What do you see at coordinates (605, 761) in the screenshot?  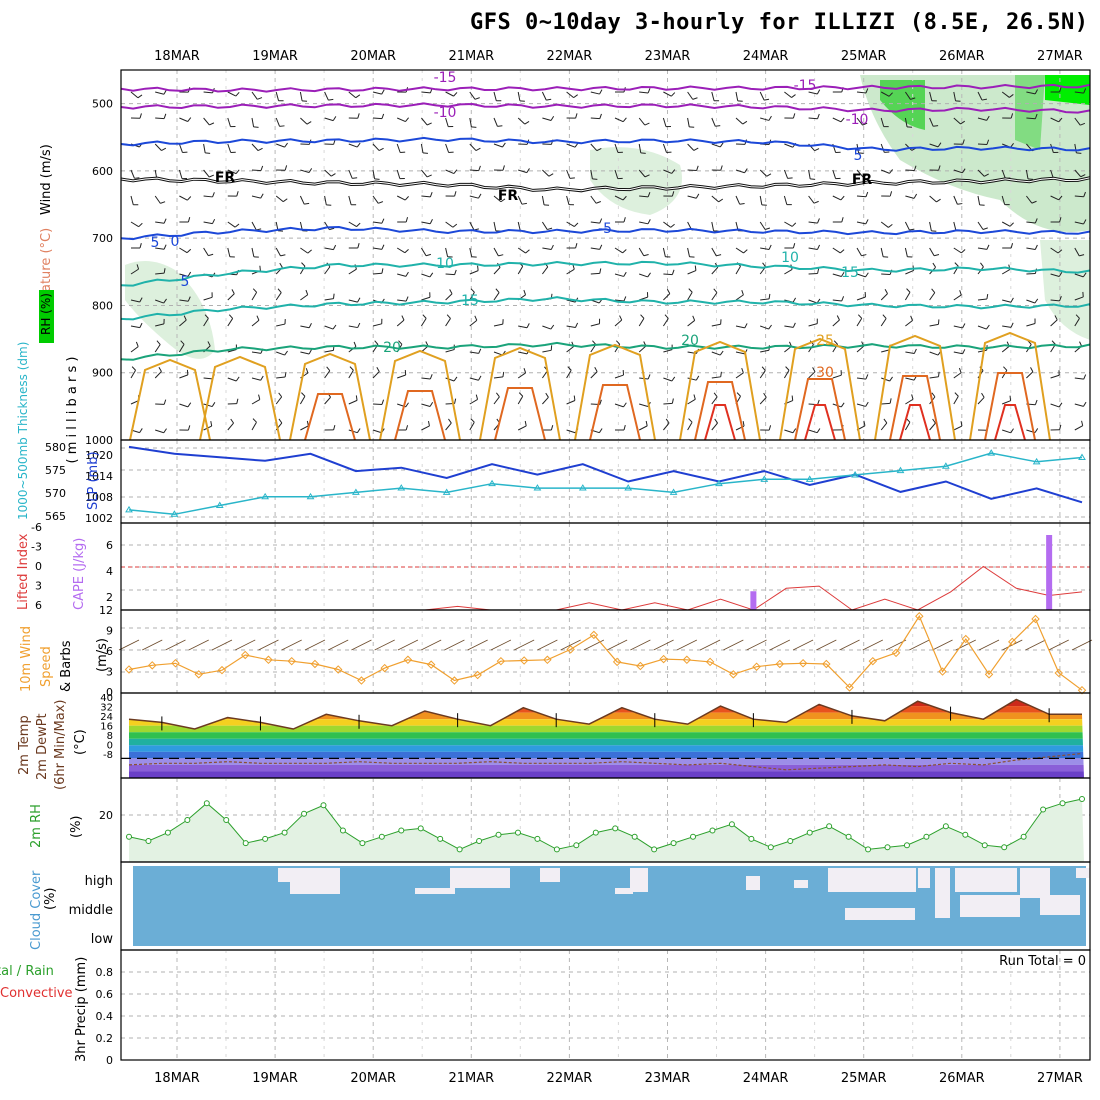 I see `dewpoint-line` at bounding box center [605, 761].